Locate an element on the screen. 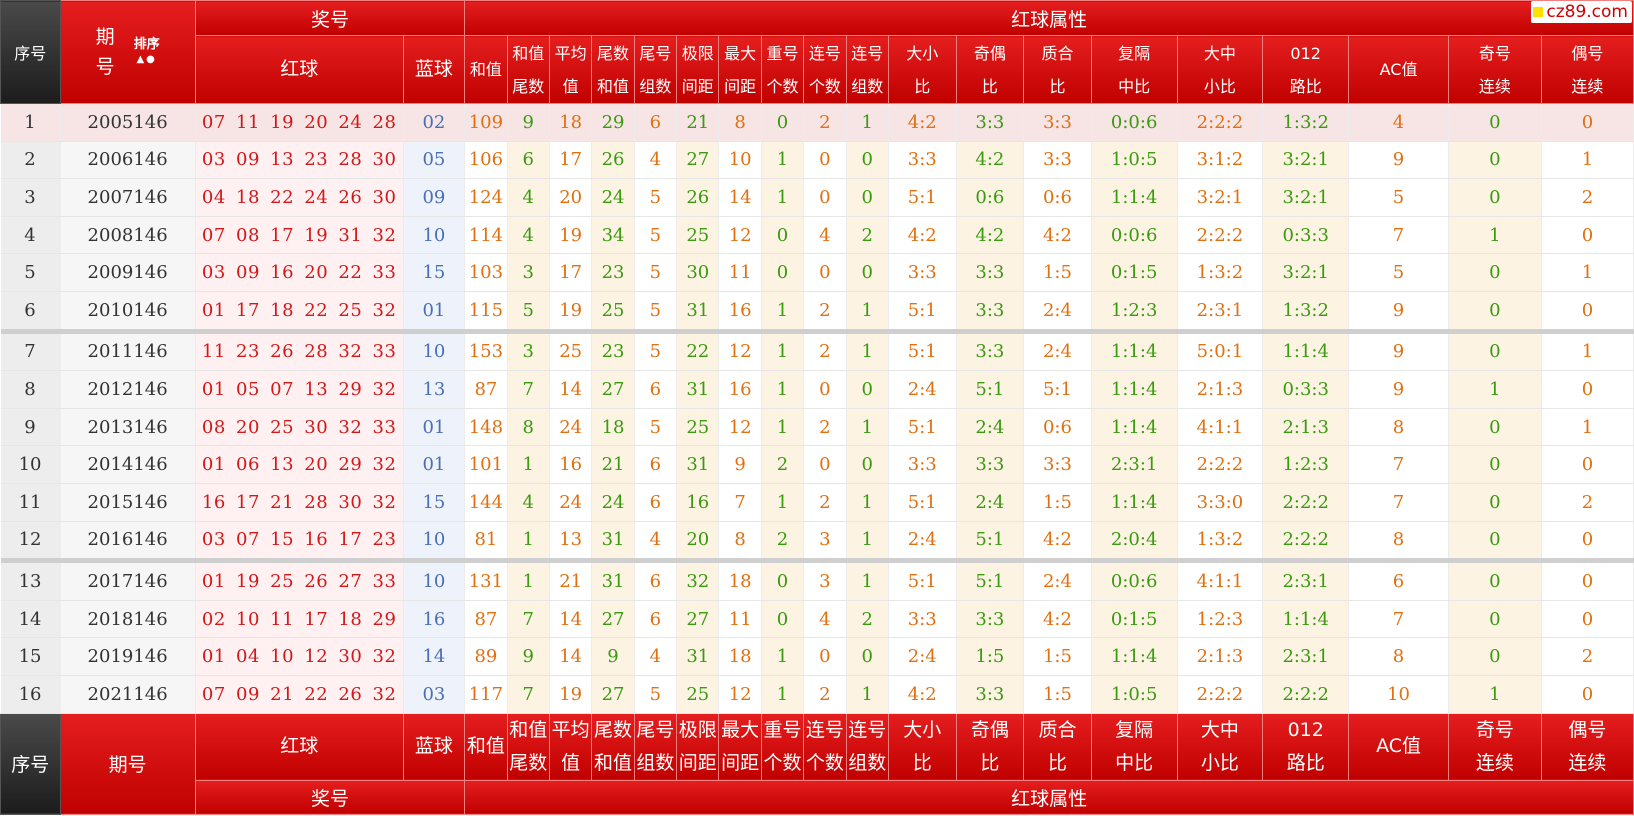 The width and height of the screenshot is (1634, 816). red-balls-cell: 02 10 11 17 18 29 is located at coordinates (299, 619).